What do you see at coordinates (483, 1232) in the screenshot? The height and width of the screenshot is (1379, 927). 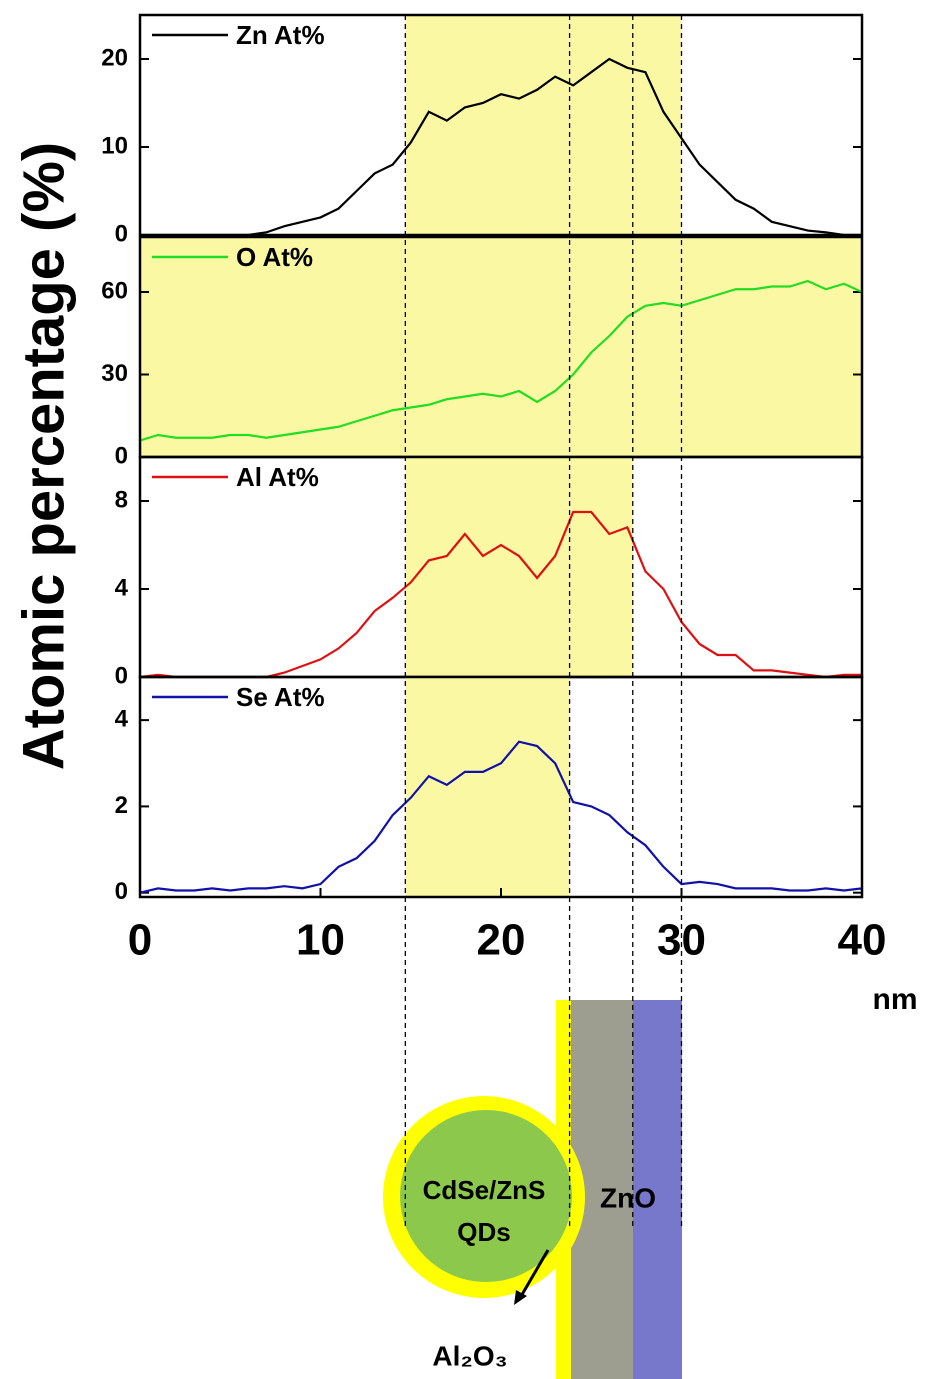 I see `qd-label: QDs` at bounding box center [483, 1232].